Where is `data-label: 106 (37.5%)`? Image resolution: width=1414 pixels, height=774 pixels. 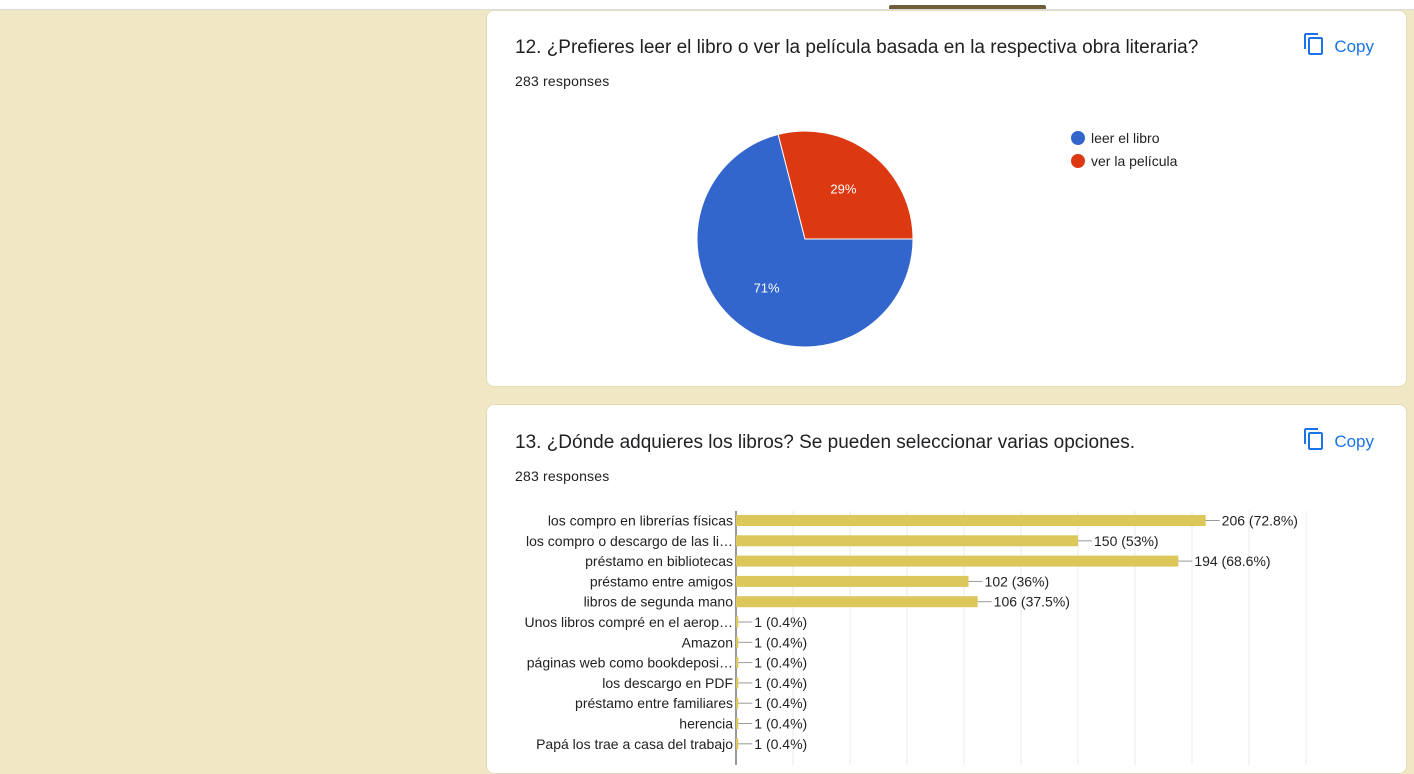
data-label: 106 (37.5%) is located at coordinates (1032, 602).